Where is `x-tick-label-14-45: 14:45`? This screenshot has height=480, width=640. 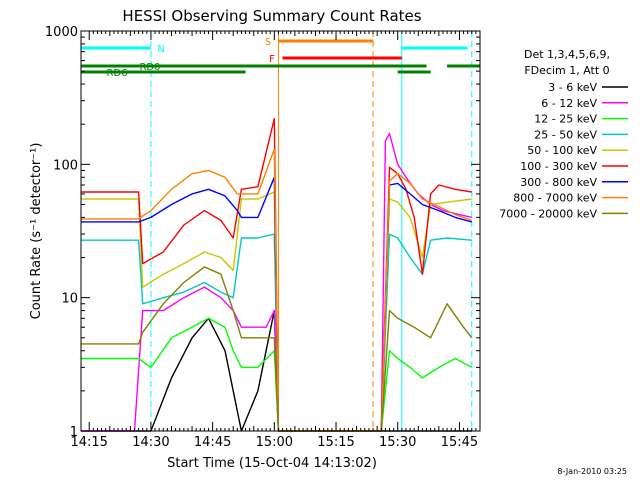 x-tick-label-14-45: 14:45 is located at coordinates (212, 442).